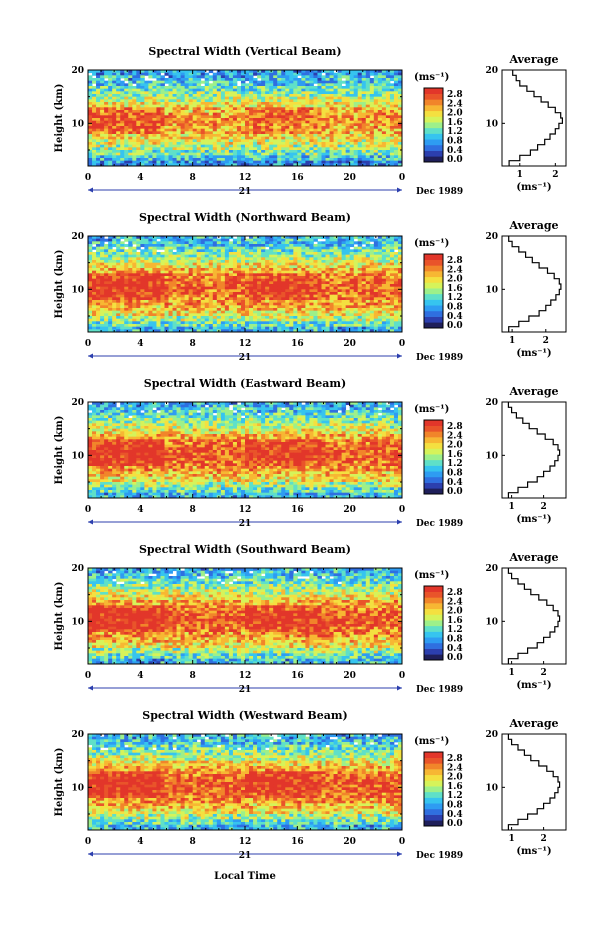  I want to click on x-tick-label: 12, so click(245, 178).